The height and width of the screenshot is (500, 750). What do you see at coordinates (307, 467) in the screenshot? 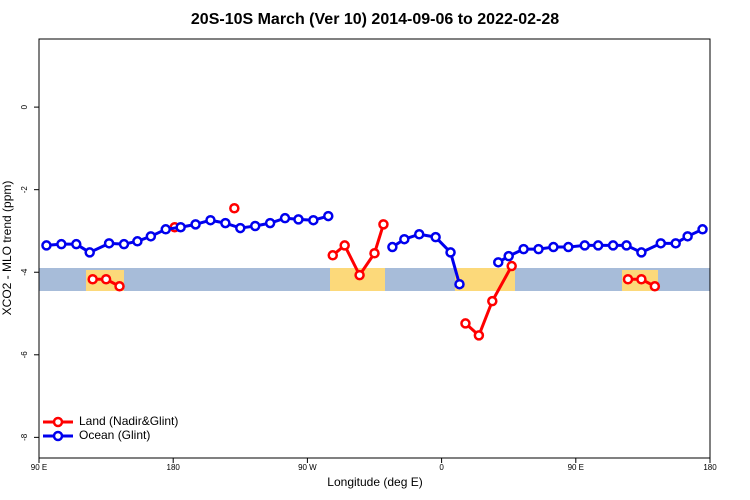
I see `x-tick-label: 90 W` at bounding box center [307, 467].